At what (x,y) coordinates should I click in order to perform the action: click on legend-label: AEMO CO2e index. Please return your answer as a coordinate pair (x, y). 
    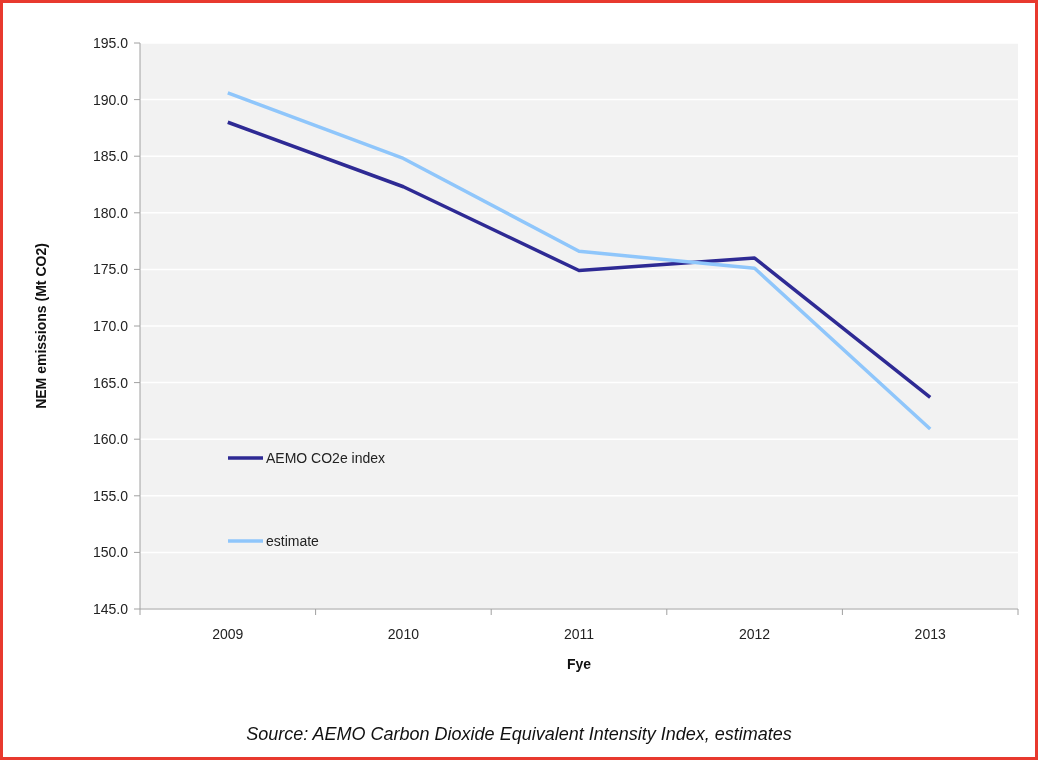
    Looking at the image, I should click on (326, 457).